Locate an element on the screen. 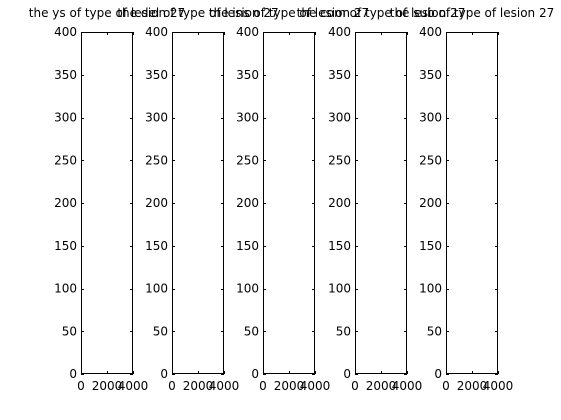  y-tick-label-4-9: 400 is located at coordinates (339, 32).